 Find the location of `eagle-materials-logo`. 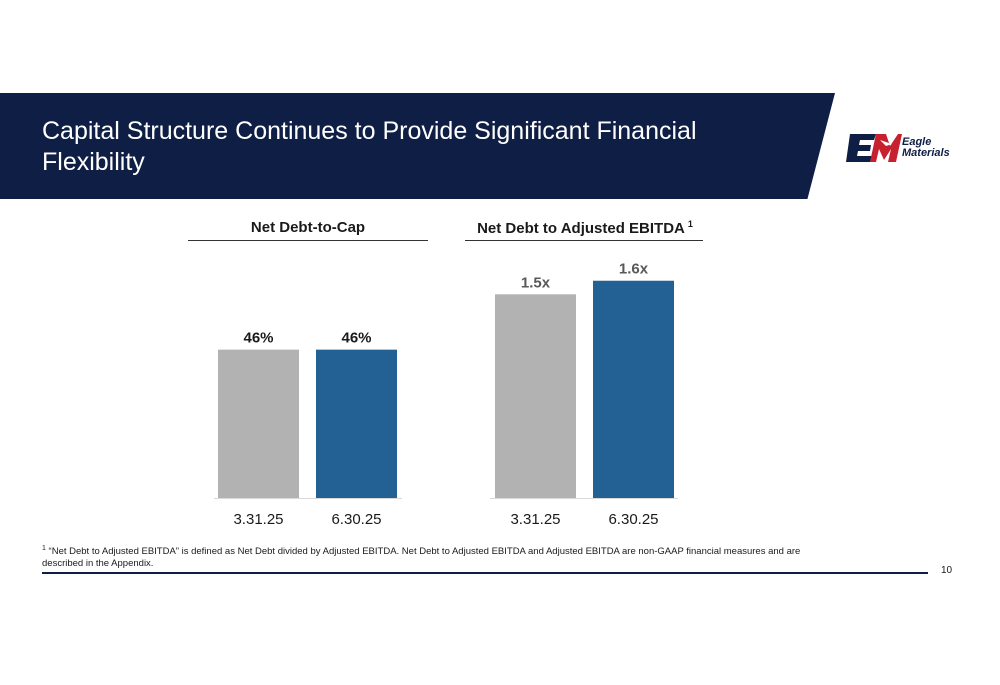

eagle-materials-logo is located at coordinates (874, 148).